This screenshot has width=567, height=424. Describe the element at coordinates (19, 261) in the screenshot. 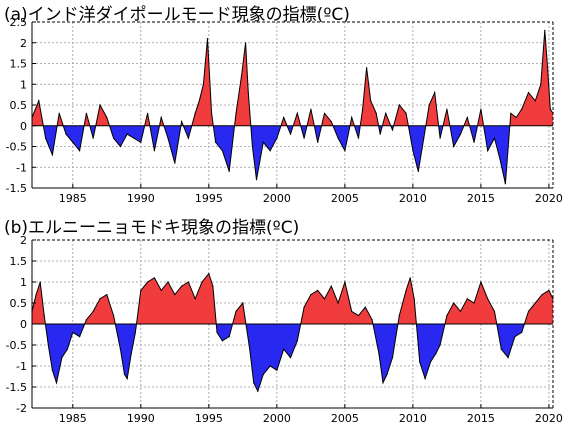

I see `b-ytick-7: 1.5` at that location.